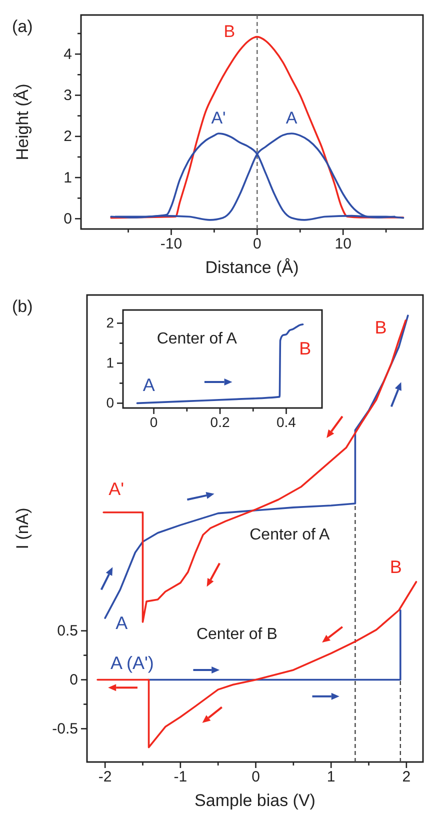  I want to click on y-tick-label: -0.5, so click(65, 729).